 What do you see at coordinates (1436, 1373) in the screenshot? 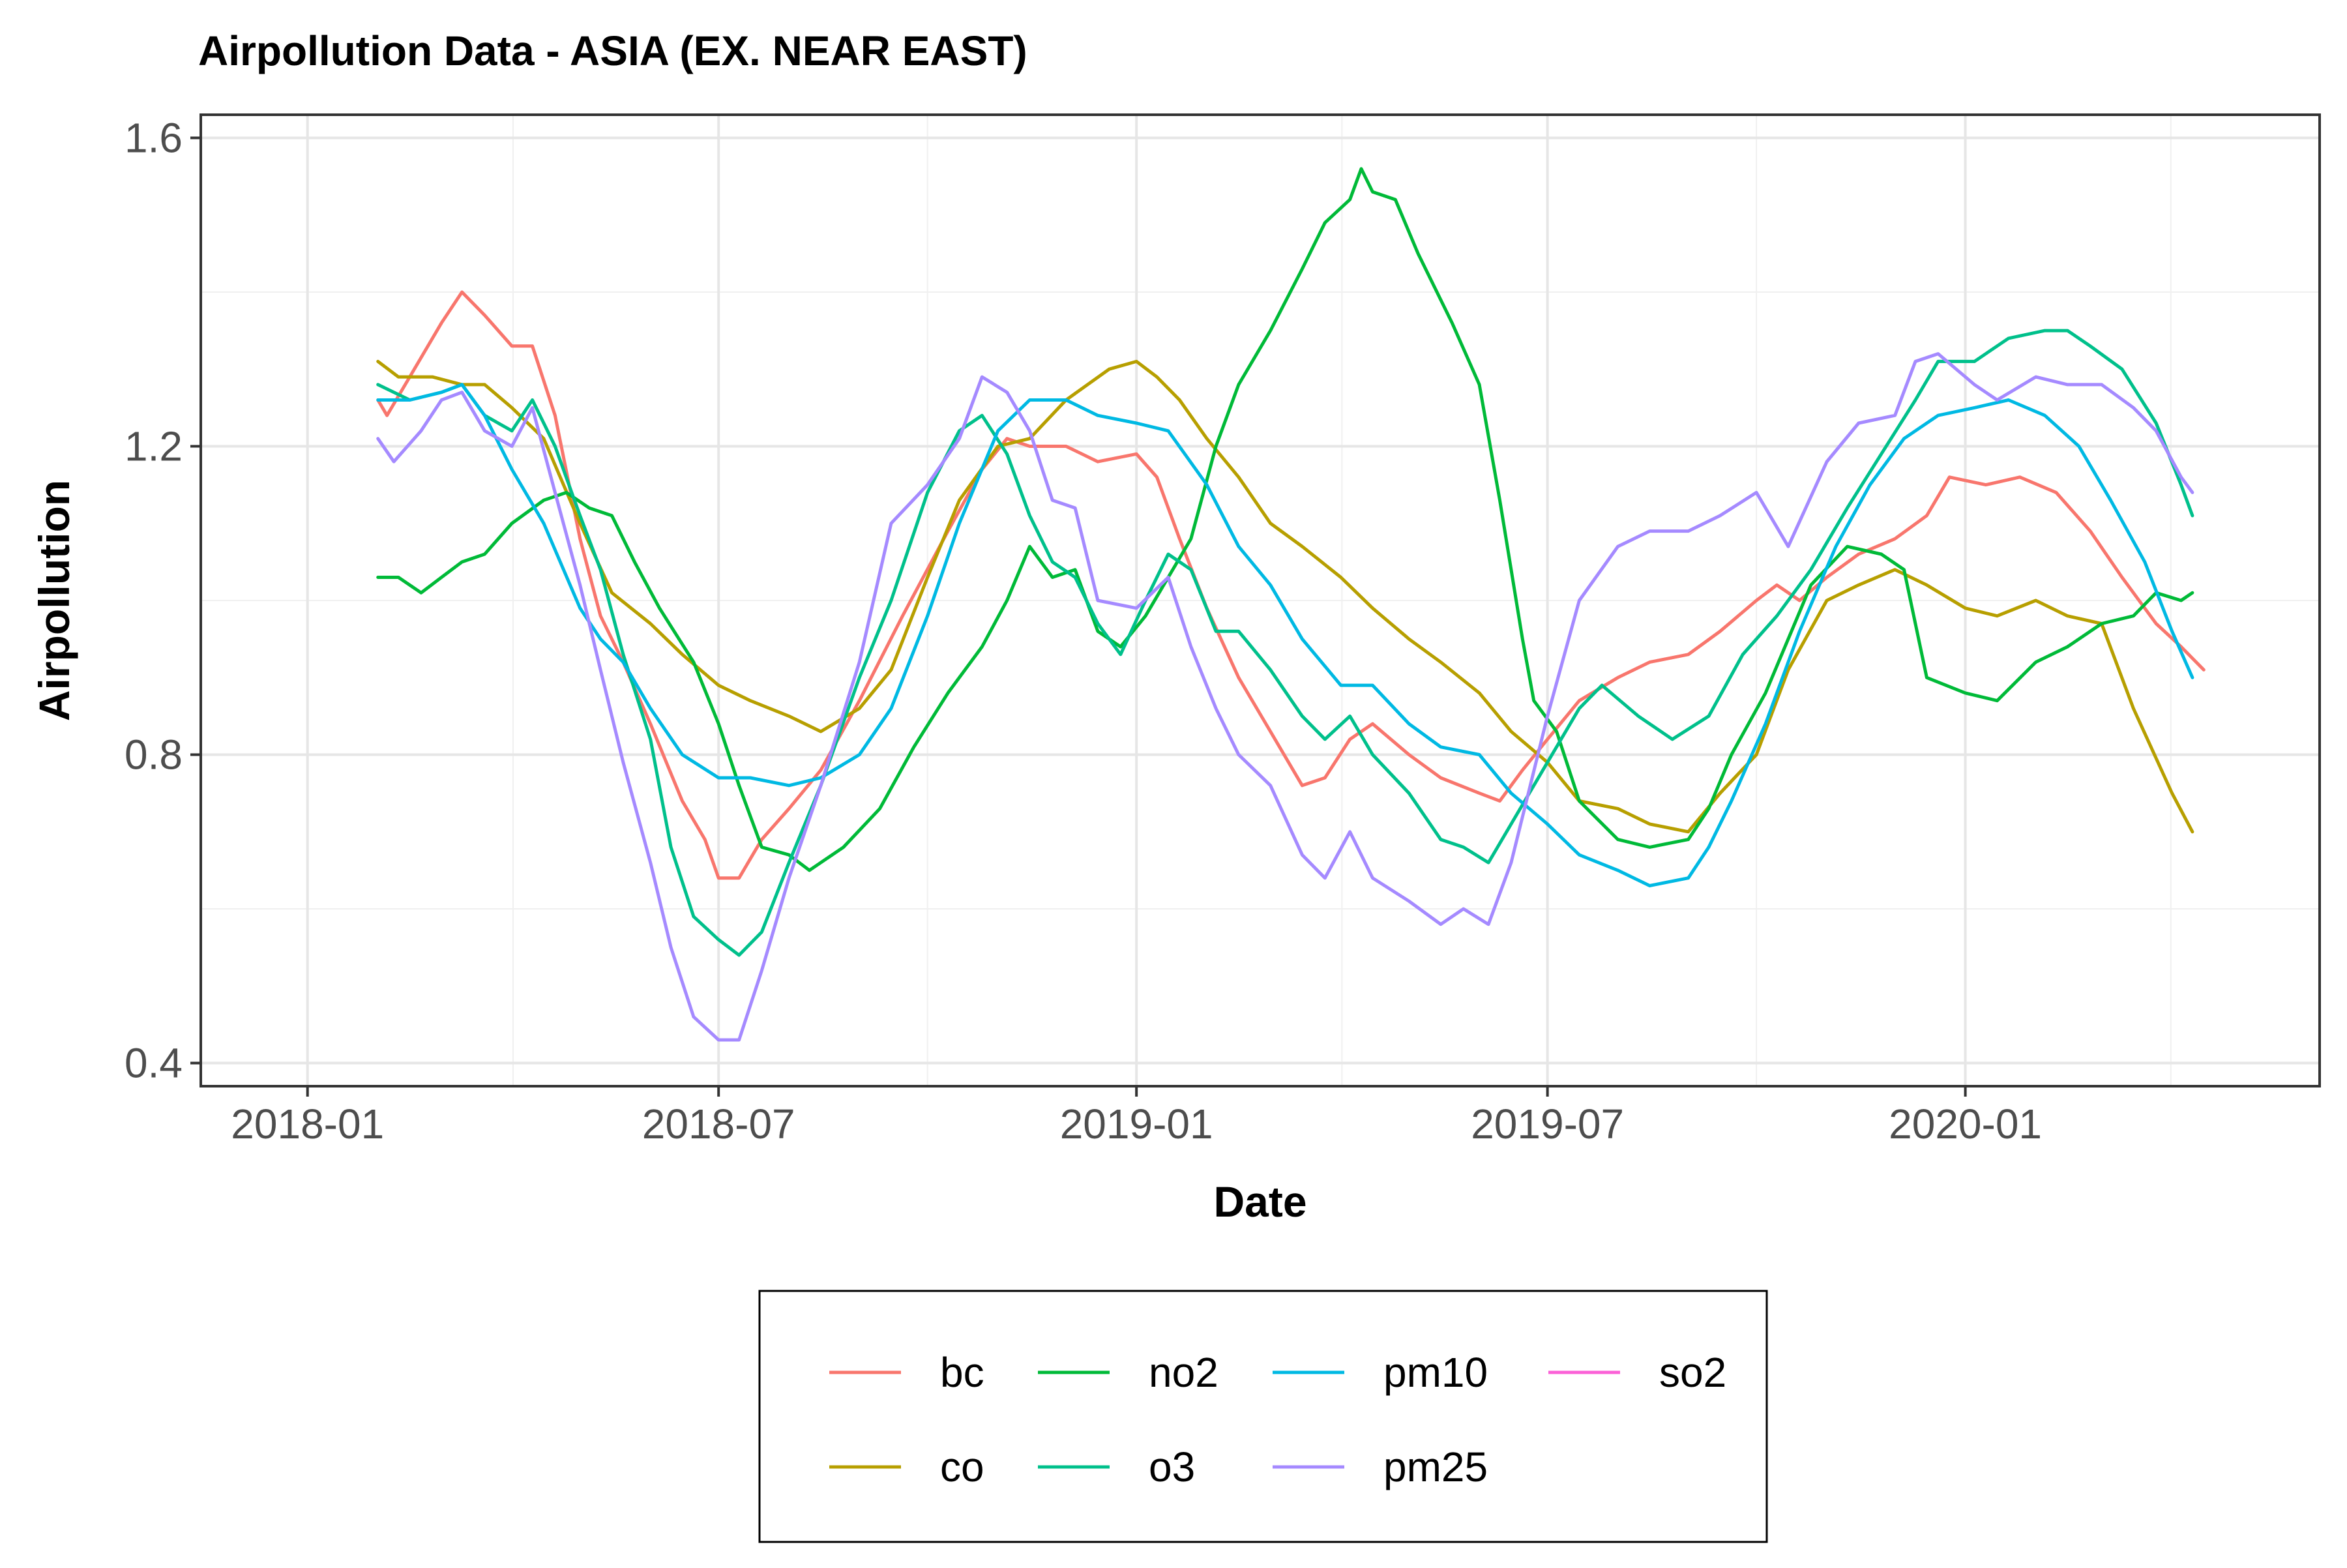
I see `legend-label-pm10: pm10` at bounding box center [1436, 1373].